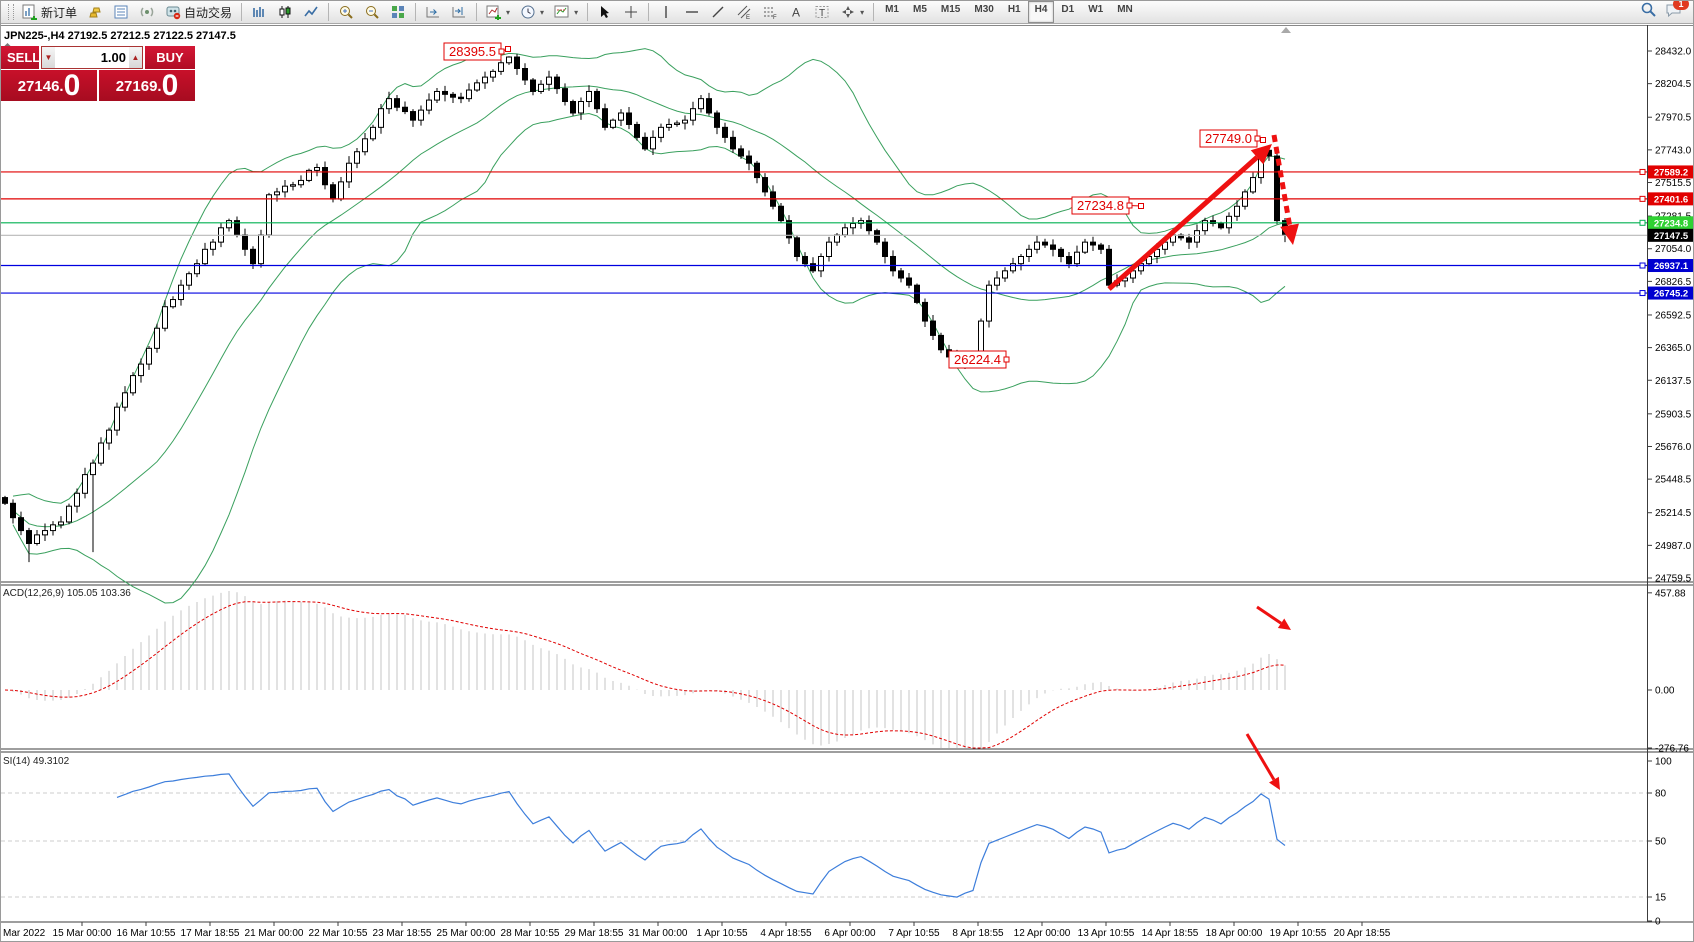 Image resolution: width=1694 pixels, height=942 pixels. Describe the element at coordinates (1232, 138) in the screenshot. I see `price-label-annotation: 27749.0` at that location.